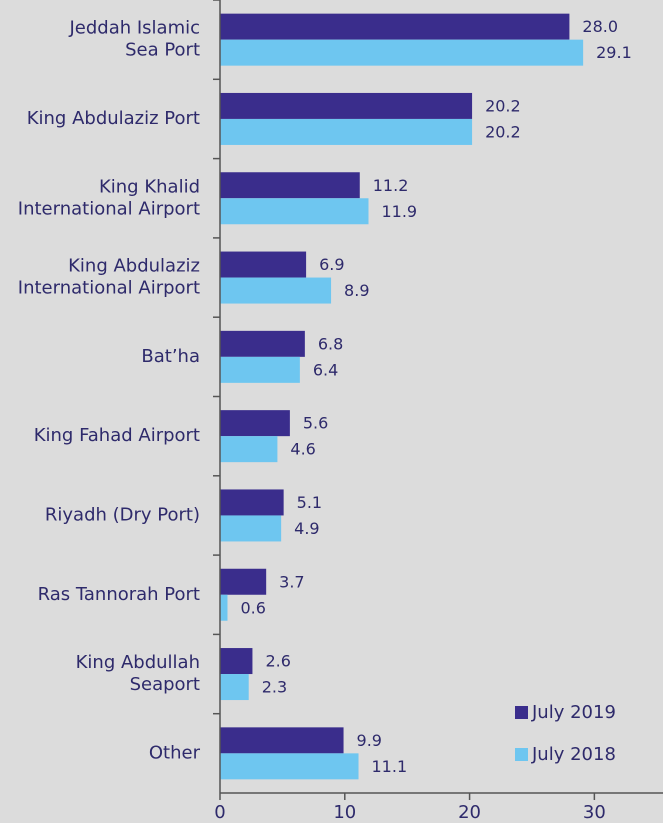 The width and height of the screenshot is (663, 823). I want to click on category-label: King Abdullah Seaport, so click(138, 673).